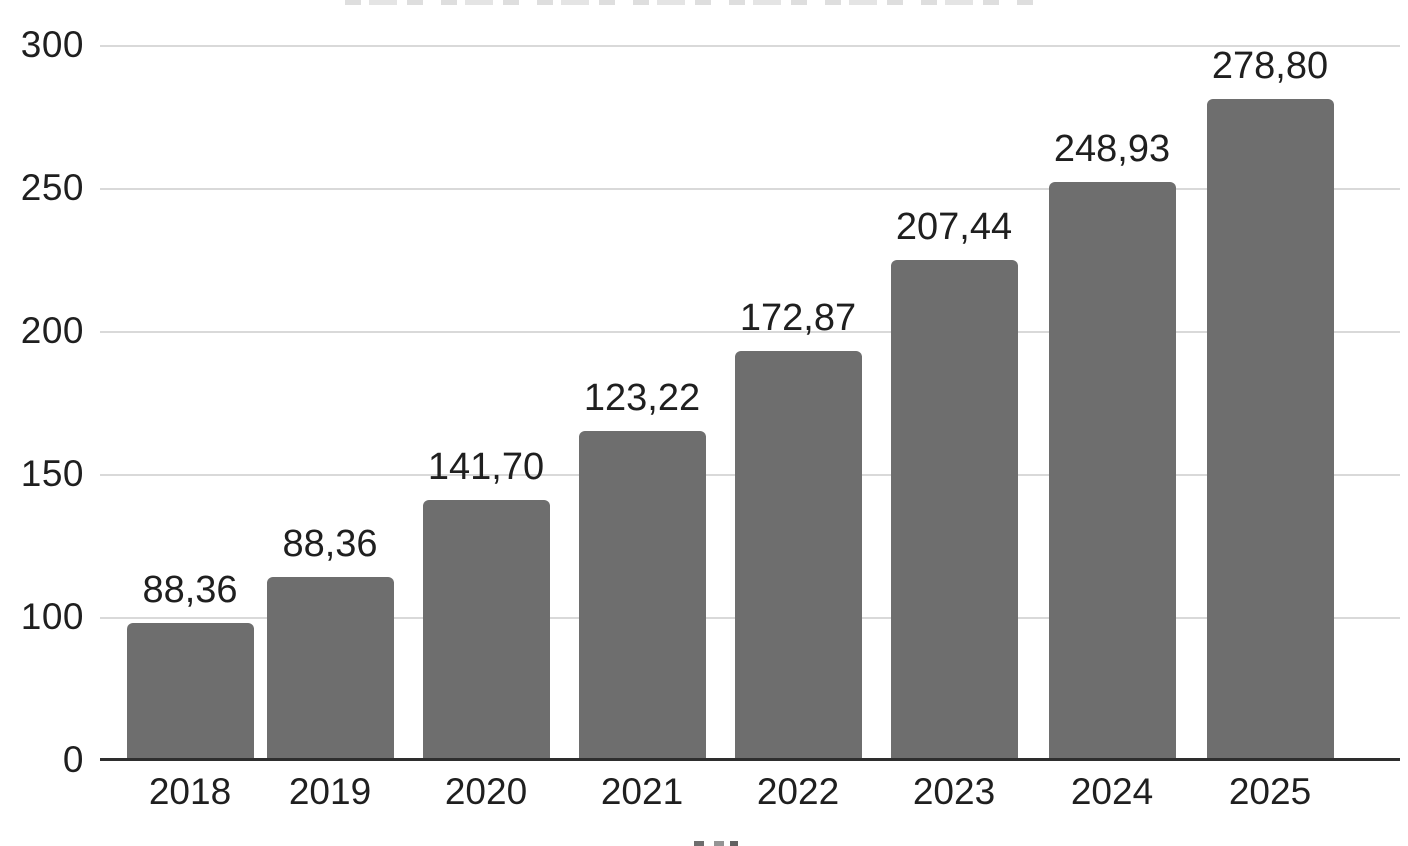 The height and width of the screenshot is (846, 1408). What do you see at coordinates (73, 759) in the screenshot?
I see `y-tick-label: 0` at bounding box center [73, 759].